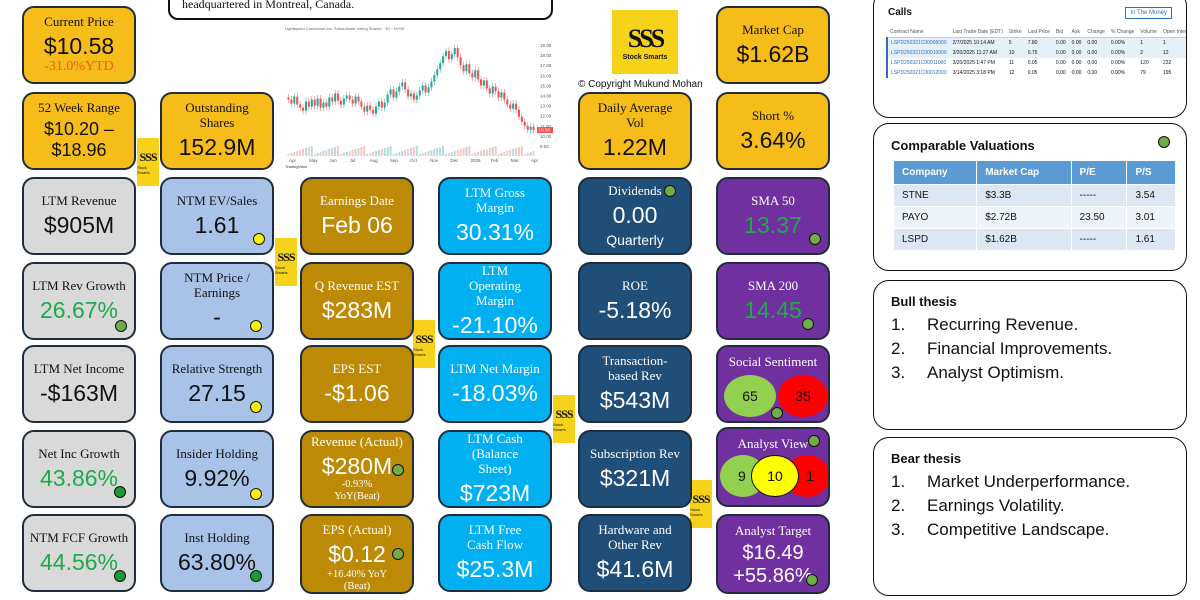  What do you see at coordinates (495, 384) in the screenshot?
I see `ltm-net-margin-tile: LTM Net Margin -18.03%` at bounding box center [495, 384].